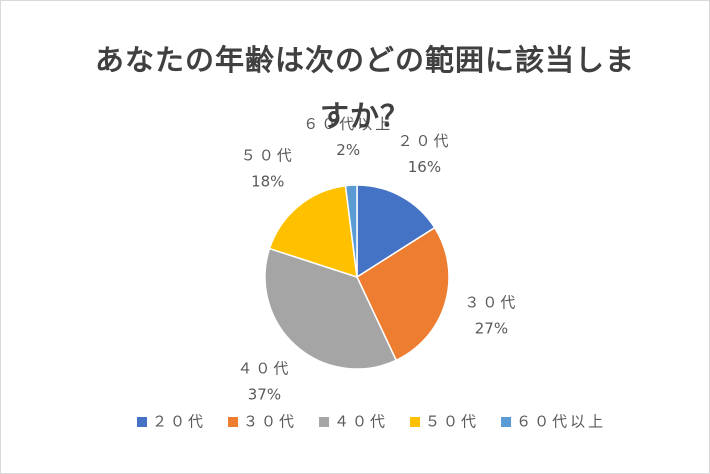 This screenshot has width=710, height=474. What do you see at coordinates (348, 124) in the screenshot?
I see `slice-category-label: ６０代以上` at bounding box center [348, 124].